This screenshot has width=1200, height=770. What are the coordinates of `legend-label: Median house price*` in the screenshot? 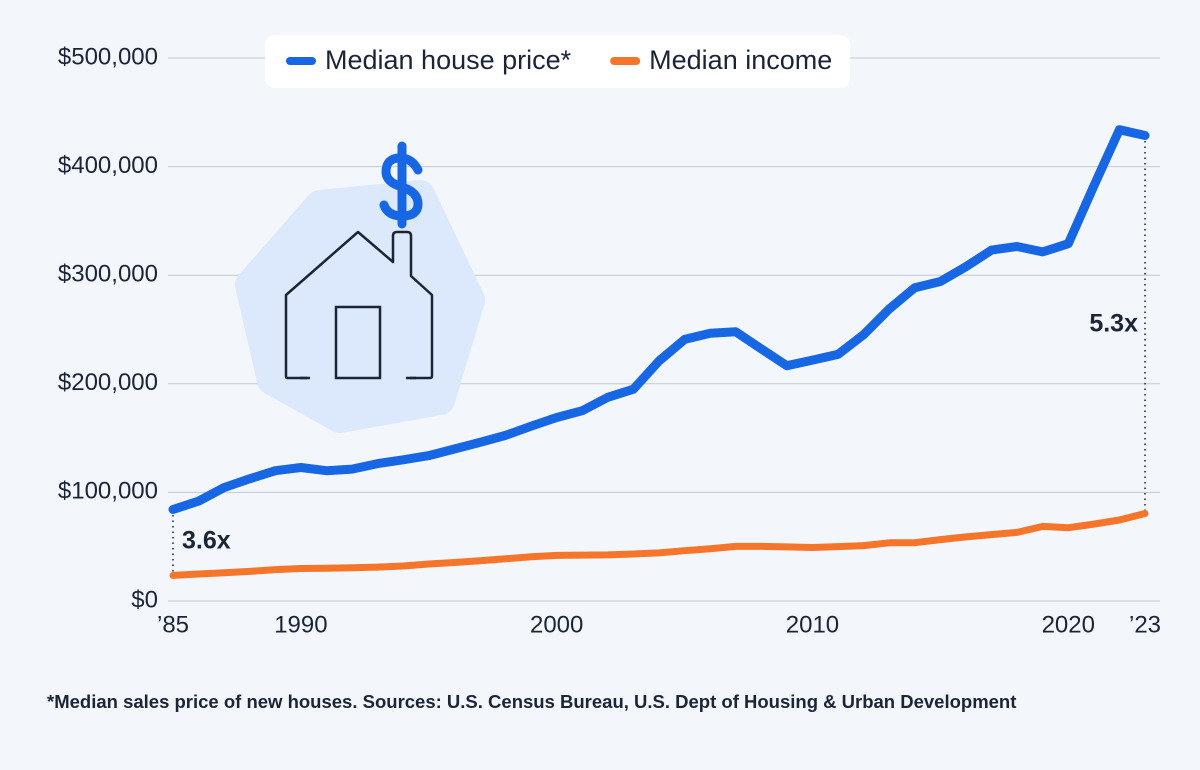 It's located at (448, 60).